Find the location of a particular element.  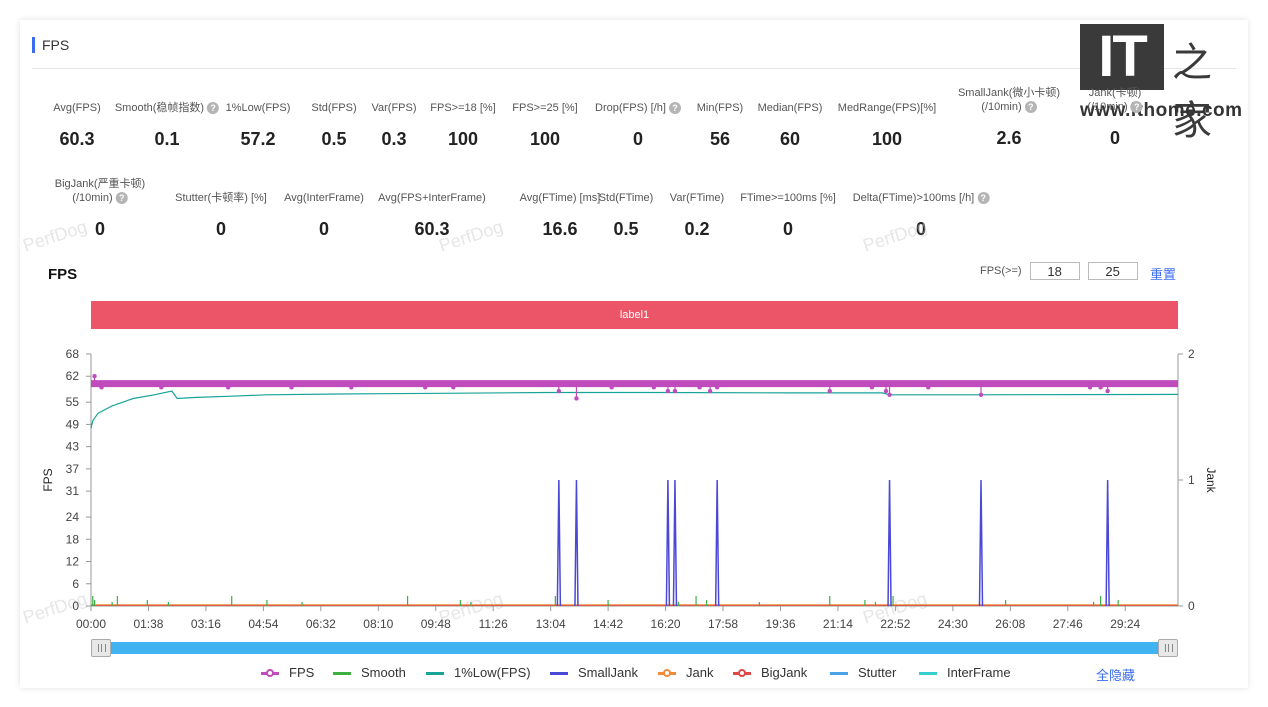

x-tick-label: 22:52 is located at coordinates (895, 624).